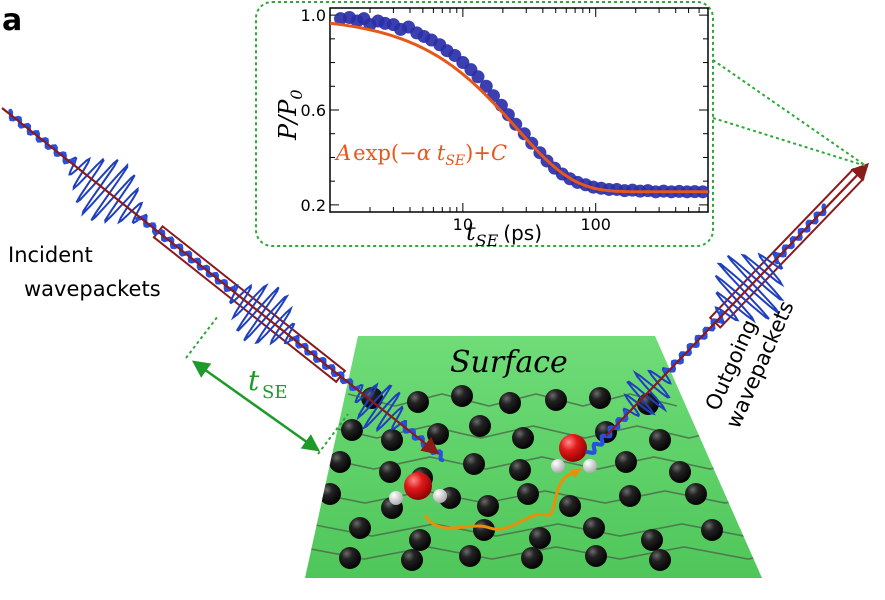  I want to click on x-label-t: t, so click(471, 232).